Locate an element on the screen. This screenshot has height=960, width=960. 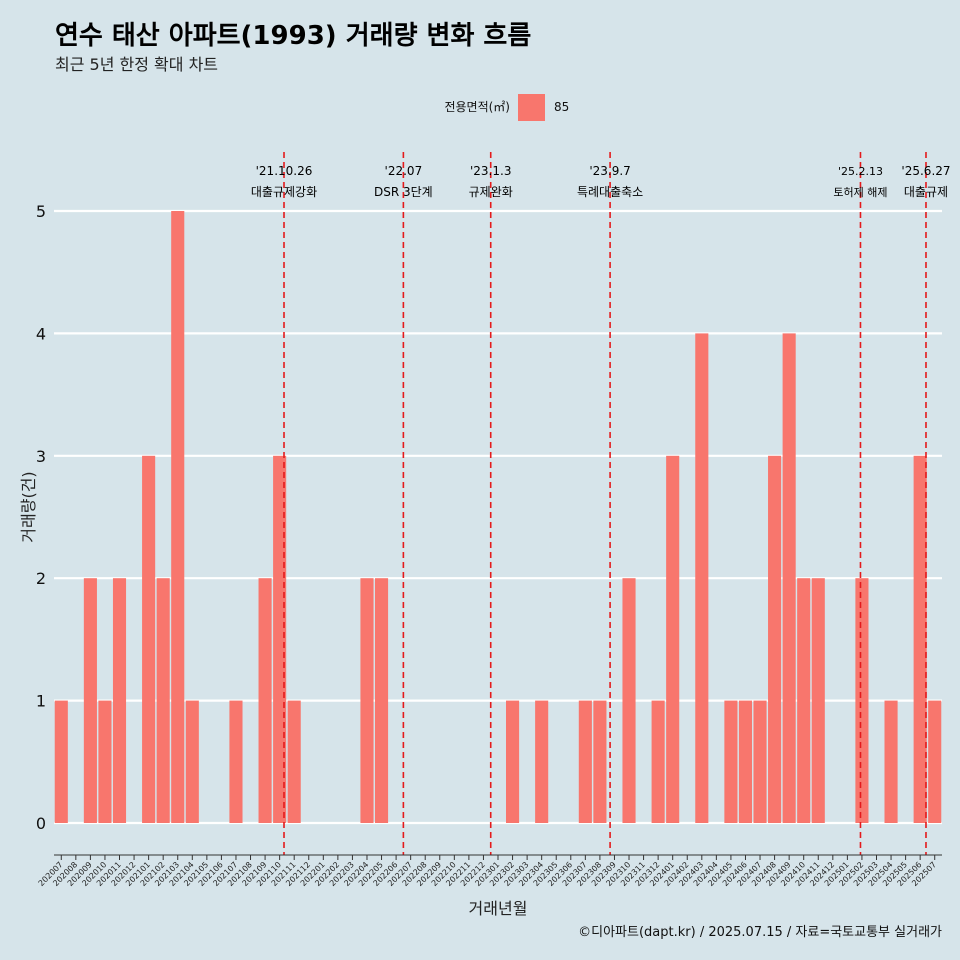
event-date-2: '22.07 is located at coordinates (404, 171).